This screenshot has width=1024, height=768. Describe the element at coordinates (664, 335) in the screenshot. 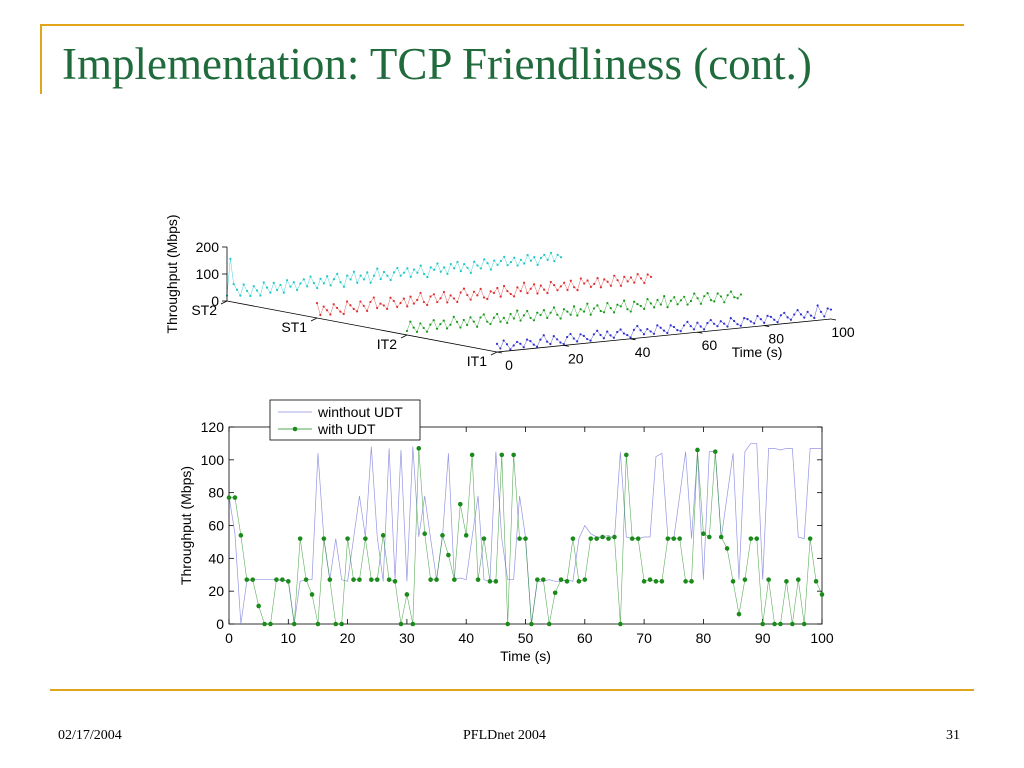

I see `time-axis-line` at that location.